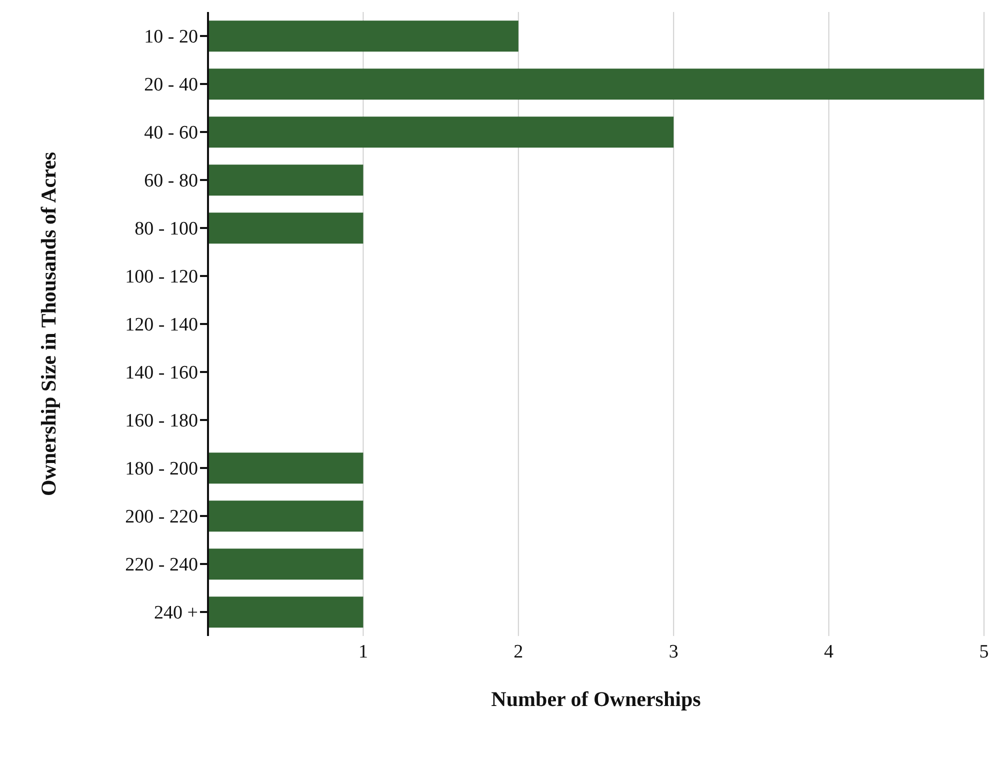  I want to click on y-tick-label: 240 +, so click(176, 613).